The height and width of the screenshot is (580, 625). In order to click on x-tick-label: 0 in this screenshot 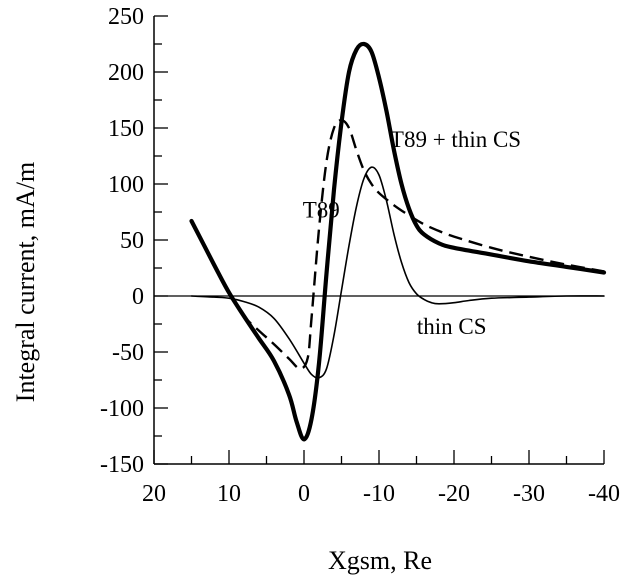, I will do `click(304, 494)`.